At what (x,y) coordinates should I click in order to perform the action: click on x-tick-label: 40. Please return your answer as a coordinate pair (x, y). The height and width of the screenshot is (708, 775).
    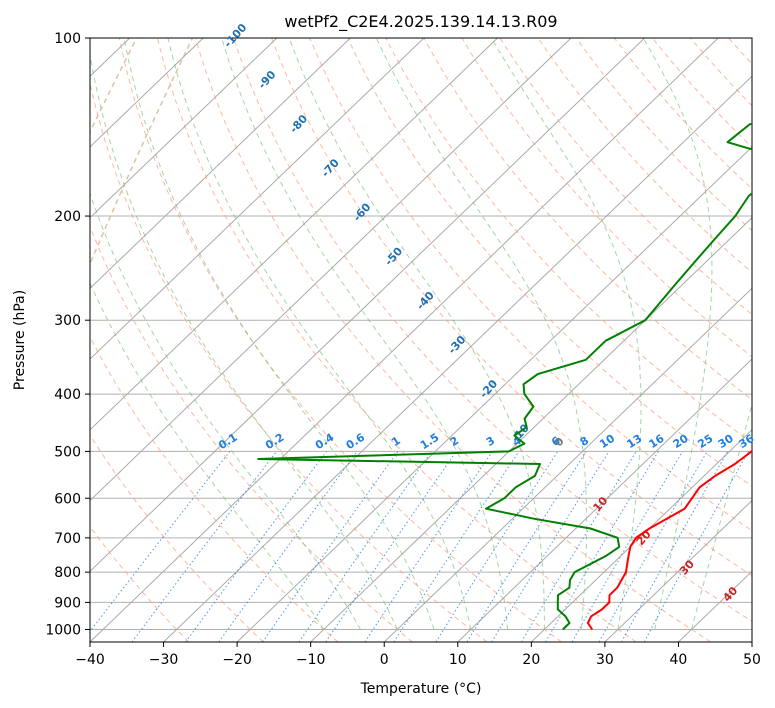
    Looking at the image, I should click on (679, 660).